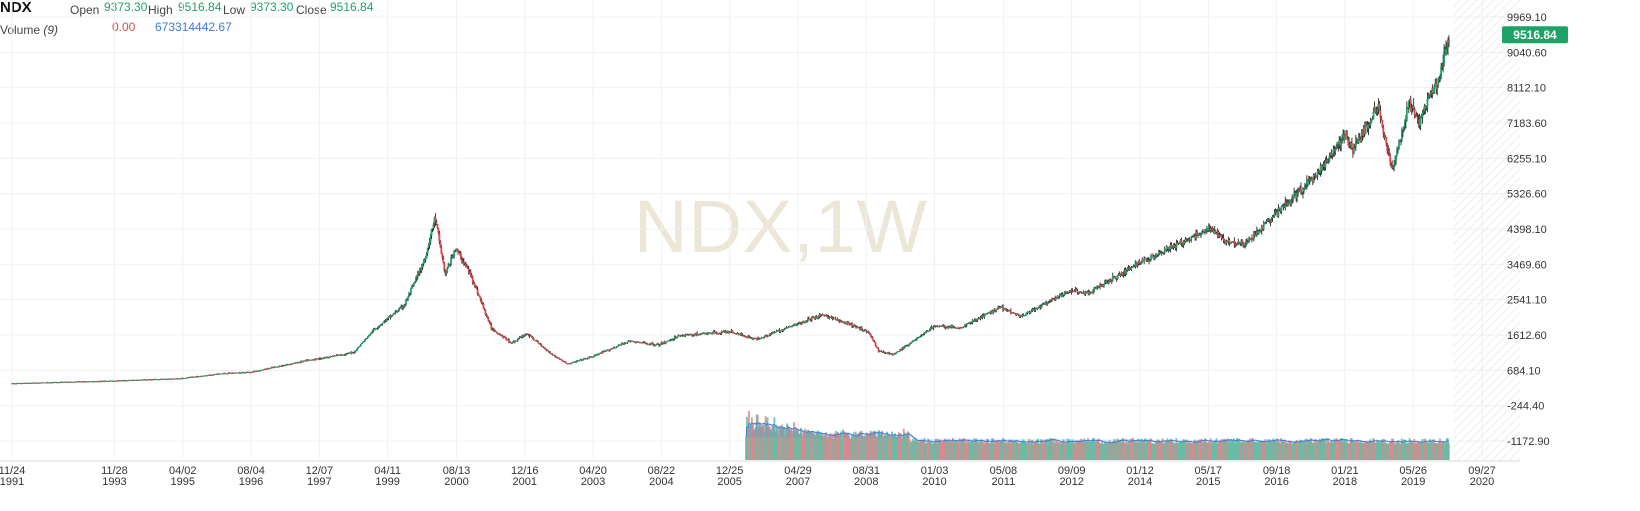 This screenshot has height=511, width=1640. Describe the element at coordinates (1528, 442) in the screenshot. I see `y-tick-label: -1172.90` at that location.